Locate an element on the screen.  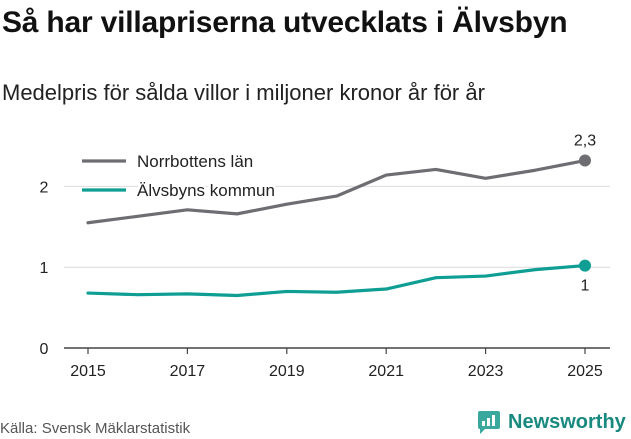
y-tick-label-0: 0 is located at coordinates (44, 349).